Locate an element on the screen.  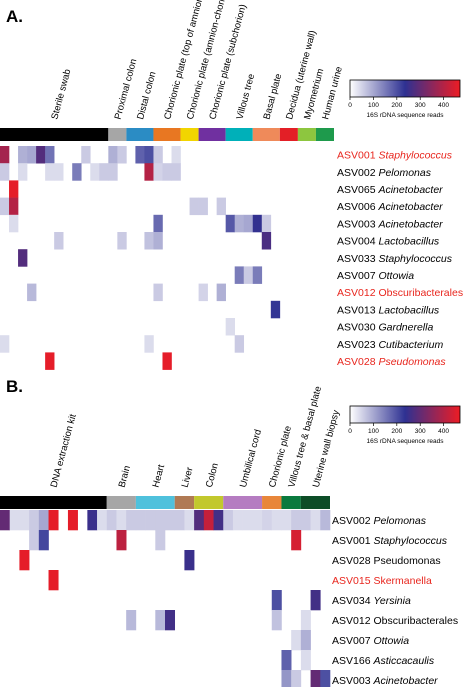
asv-id: ASV023 is located at coordinates (357, 345).